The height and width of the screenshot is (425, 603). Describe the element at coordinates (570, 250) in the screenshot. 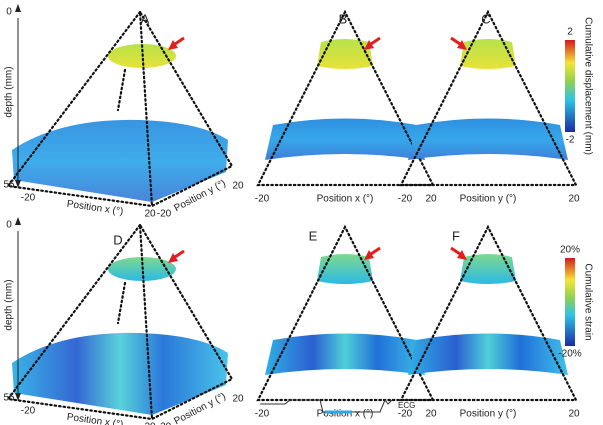

I see `colorbar-max: 20%` at that location.